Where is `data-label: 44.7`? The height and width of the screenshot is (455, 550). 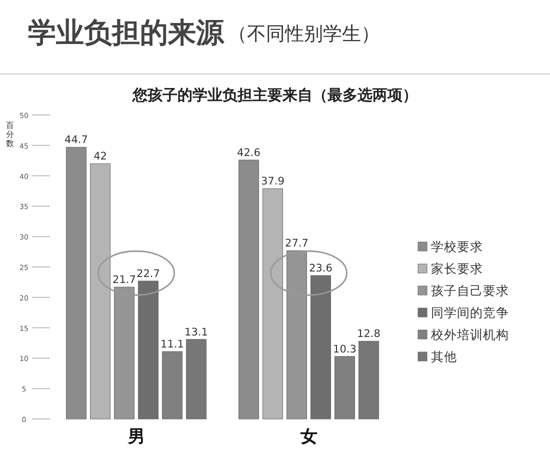 data-label: 44.7 is located at coordinates (76, 140).